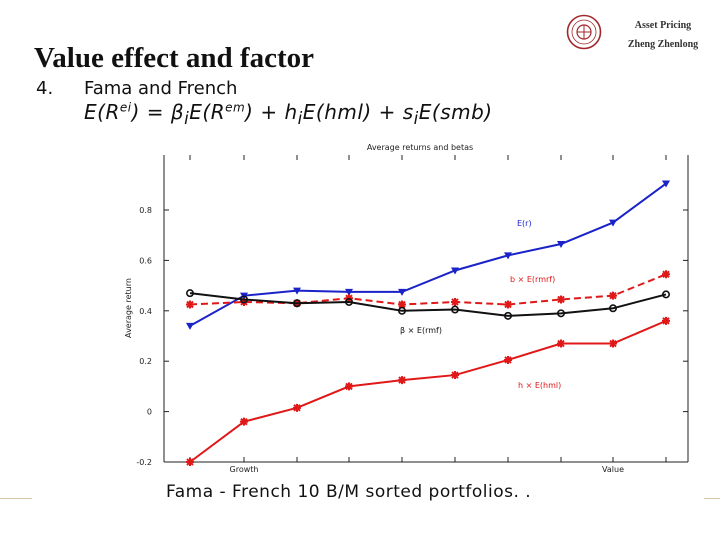 Image resolution: width=720 pixels, height=540 pixels. I want to click on eq-smb: E(smb), so click(455, 112).